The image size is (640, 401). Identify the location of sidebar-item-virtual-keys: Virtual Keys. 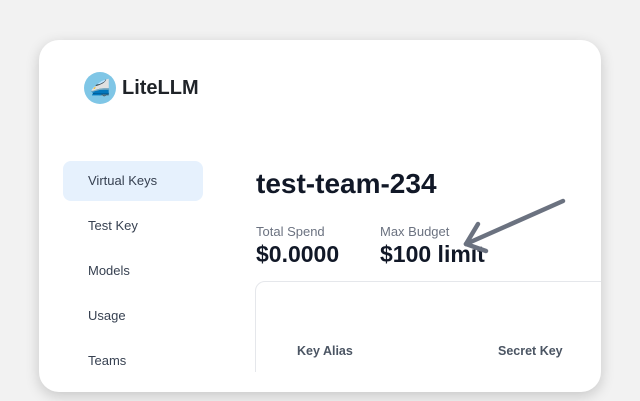
(133, 181).